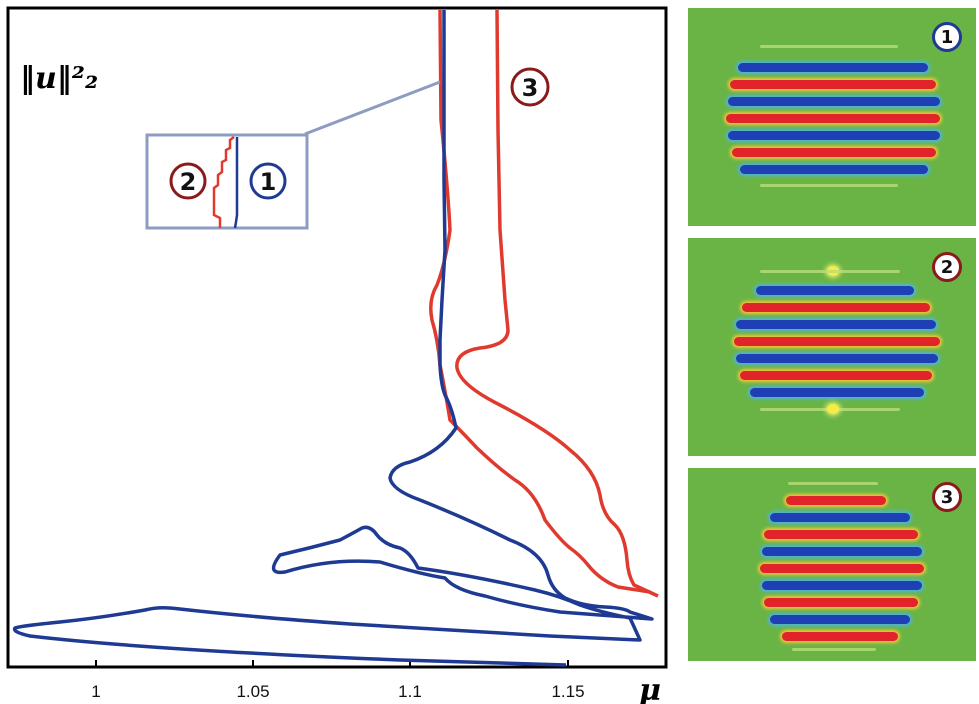 Image resolution: width=979 pixels, height=704 pixels. I want to click on inset-connector, so click(372, 108).